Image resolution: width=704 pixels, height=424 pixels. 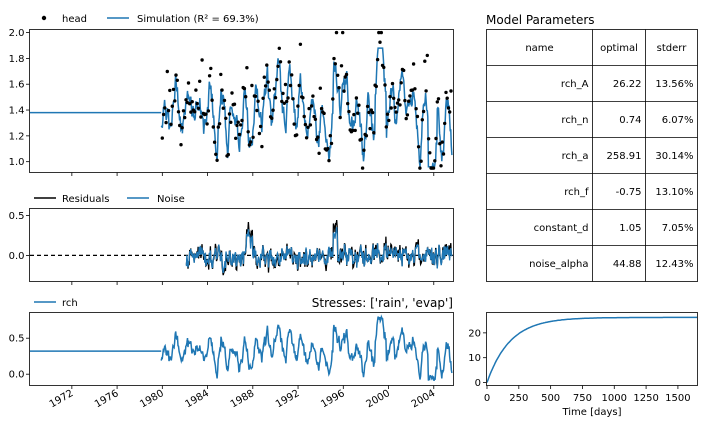 I want to click on table-cell: rch_f, so click(x=576, y=192).